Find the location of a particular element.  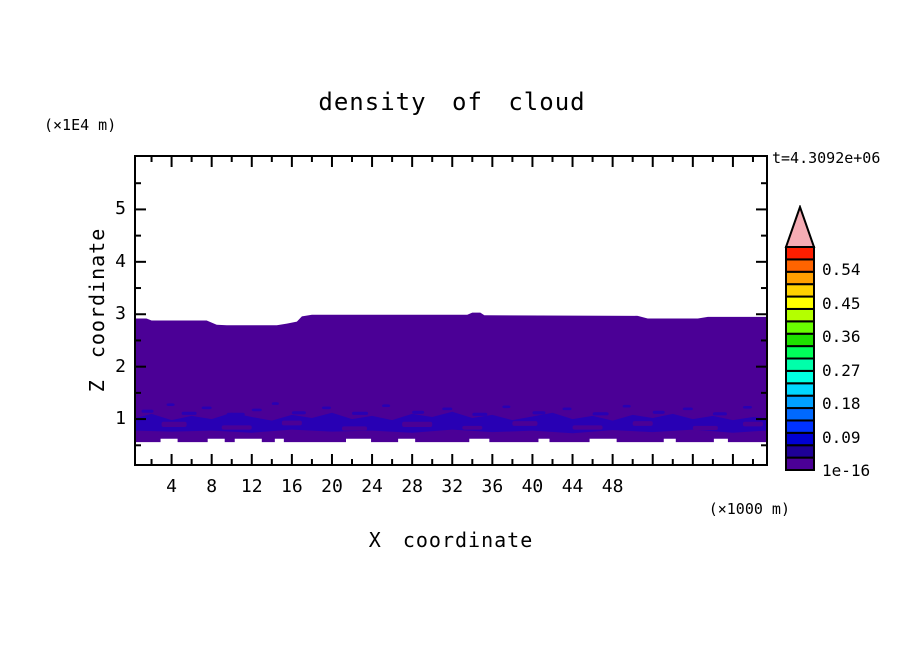

x-axis-unit-label: (×1000 m) is located at coordinates (749, 509).